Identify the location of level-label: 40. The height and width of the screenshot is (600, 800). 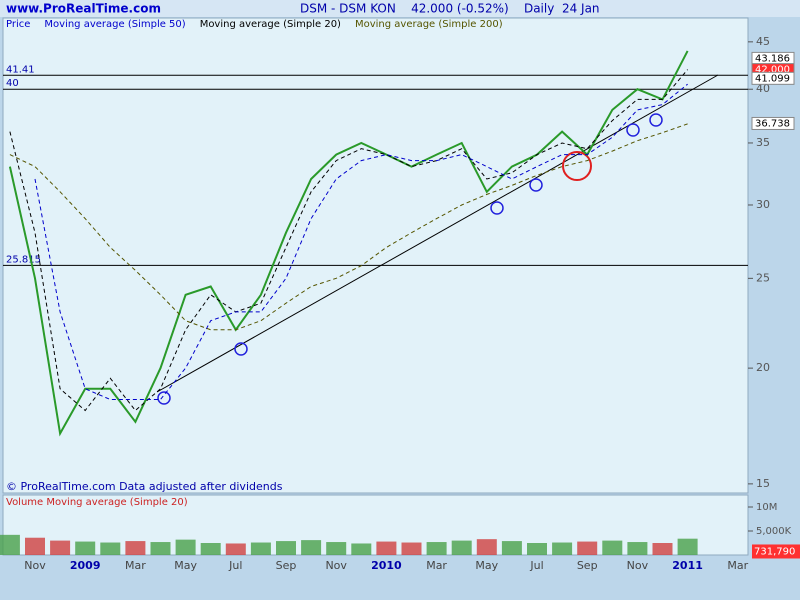
(12, 83).